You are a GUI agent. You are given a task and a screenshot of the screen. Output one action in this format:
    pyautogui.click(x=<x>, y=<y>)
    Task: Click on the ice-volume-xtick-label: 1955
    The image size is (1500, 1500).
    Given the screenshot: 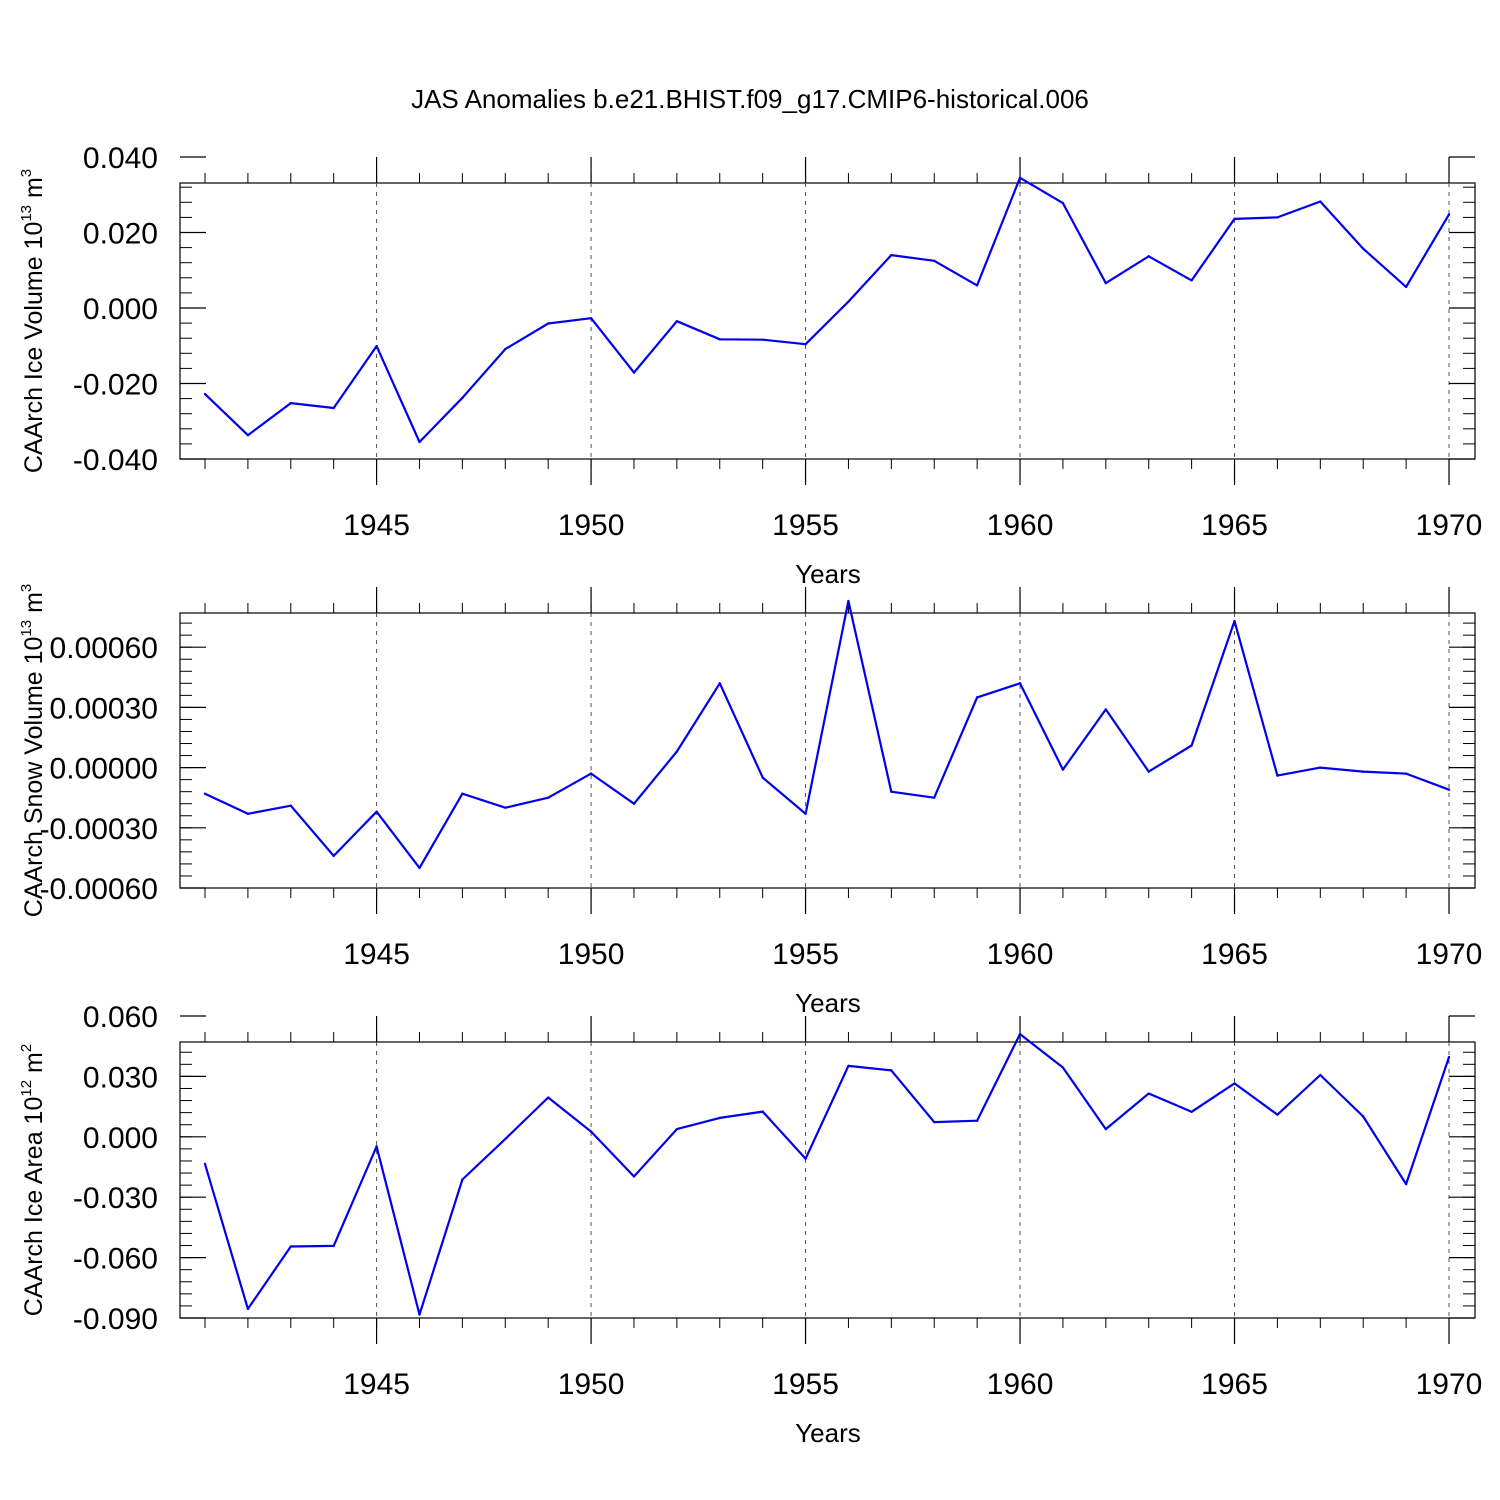 What is the action you would take?
    pyautogui.click(x=805, y=525)
    